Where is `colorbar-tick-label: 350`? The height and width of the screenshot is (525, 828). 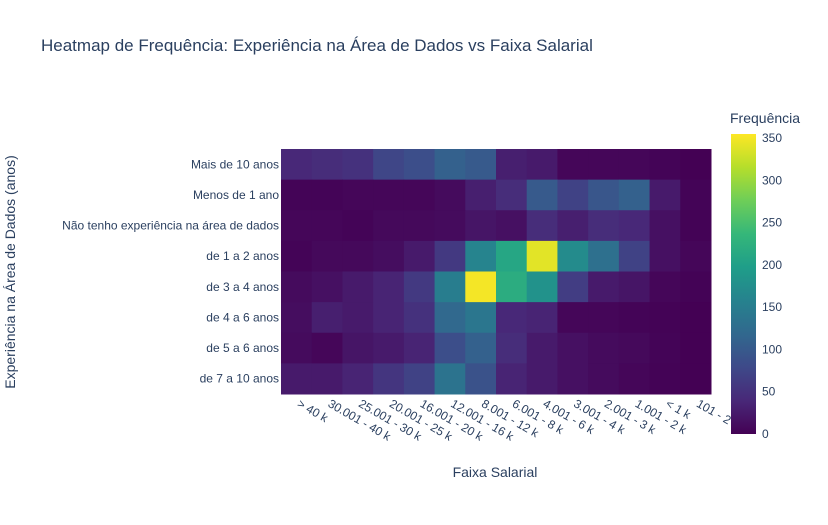
colorbar-tick-label: 350 is located at coordinates (772, 138).